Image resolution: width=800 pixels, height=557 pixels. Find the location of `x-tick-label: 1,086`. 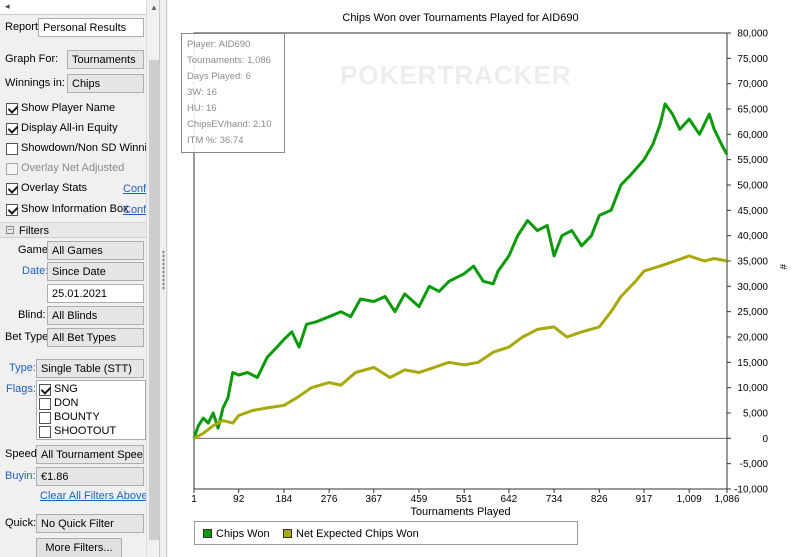

x-tick-label: 1,086 is located at coordinates (726, 499).